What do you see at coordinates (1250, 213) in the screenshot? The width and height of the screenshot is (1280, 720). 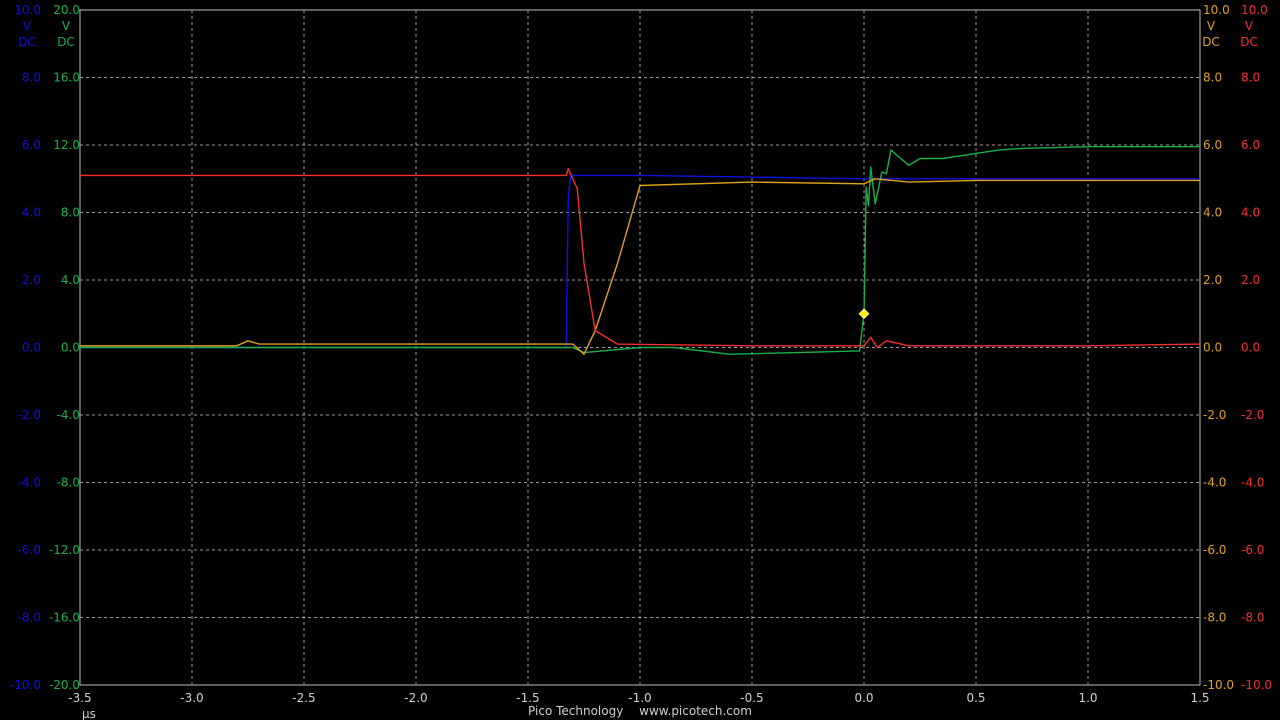 I see `y-tick-label-D: 4.0` at bounding box center [1250, 213].